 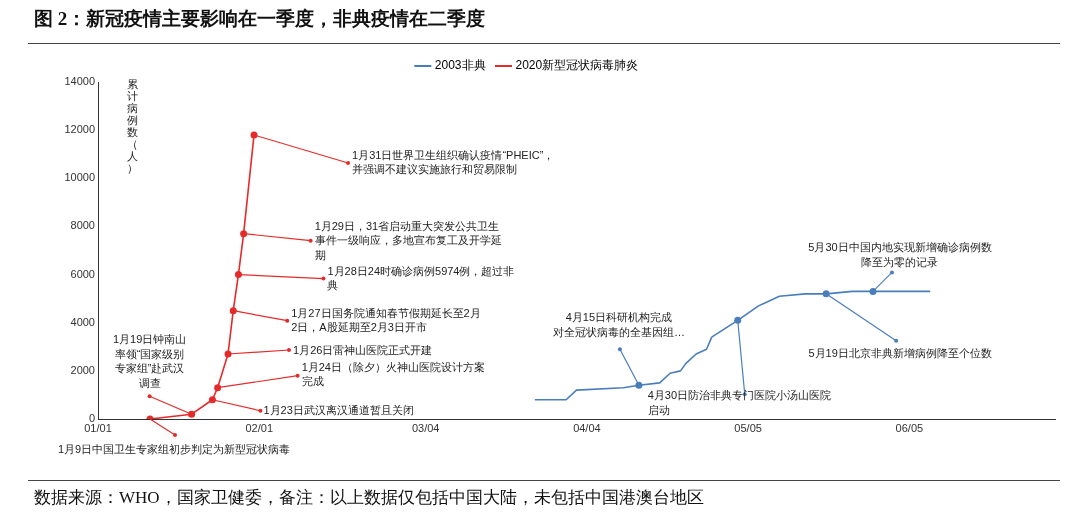 What do you see at coordinates (260, 19) in the screenshot?
I see `chart-title: 图 2：新冠疫情主要影响在一季度，非典疫情在二季度` at bounding box center [260, 19].